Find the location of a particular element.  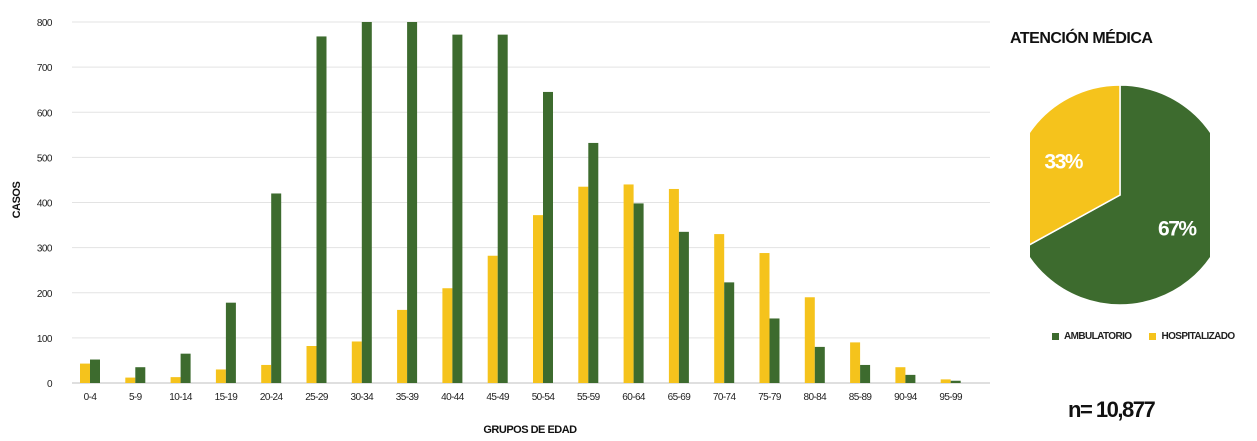

y-tick-label: 800 is located at coordinates (45, 23).